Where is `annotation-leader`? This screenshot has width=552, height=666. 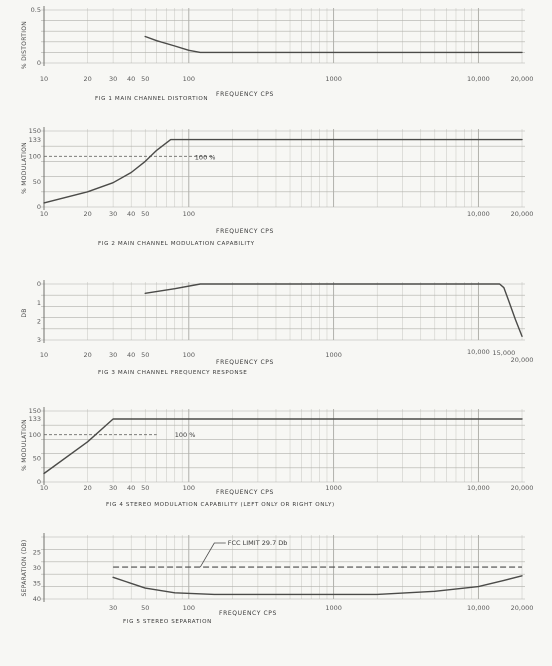 annotation-leader is located at coordinates (212, 555).